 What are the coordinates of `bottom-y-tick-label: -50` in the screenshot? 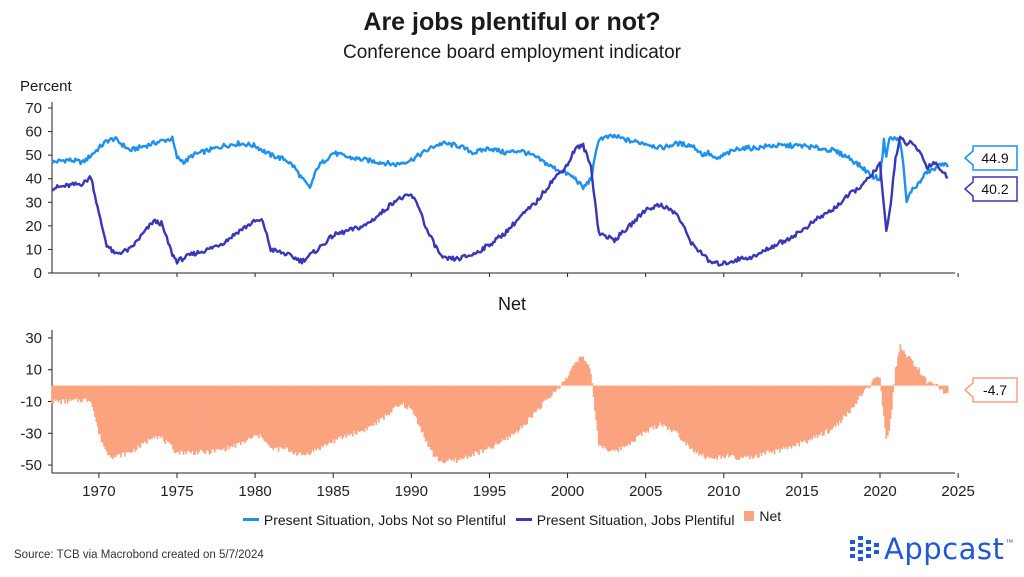 It's located at (31, 465).